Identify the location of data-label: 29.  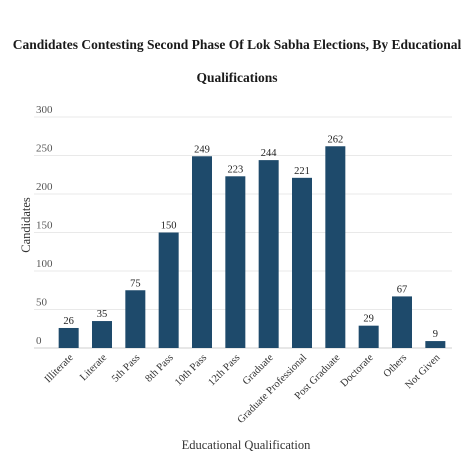
(368, 319).